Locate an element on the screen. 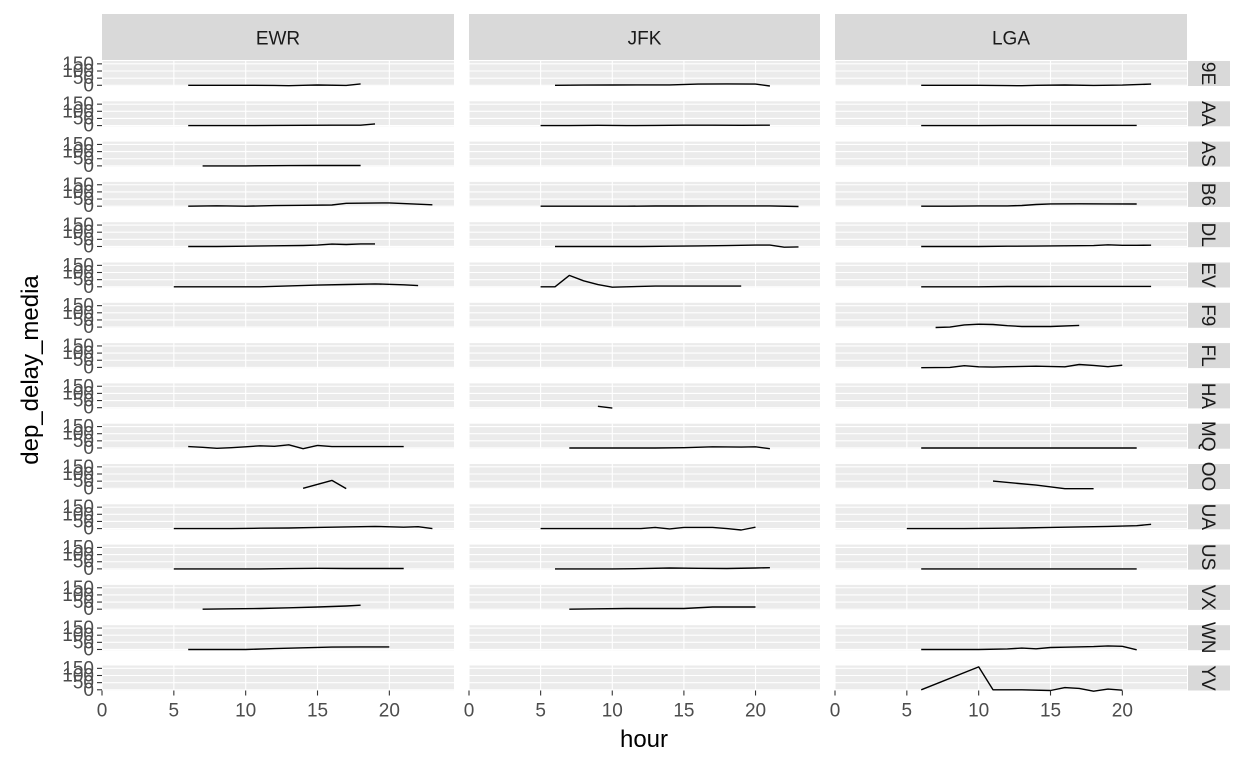 This screenshot has width=1248, height=768. column-strip-label: EWR is located at coordinates (278, 39).